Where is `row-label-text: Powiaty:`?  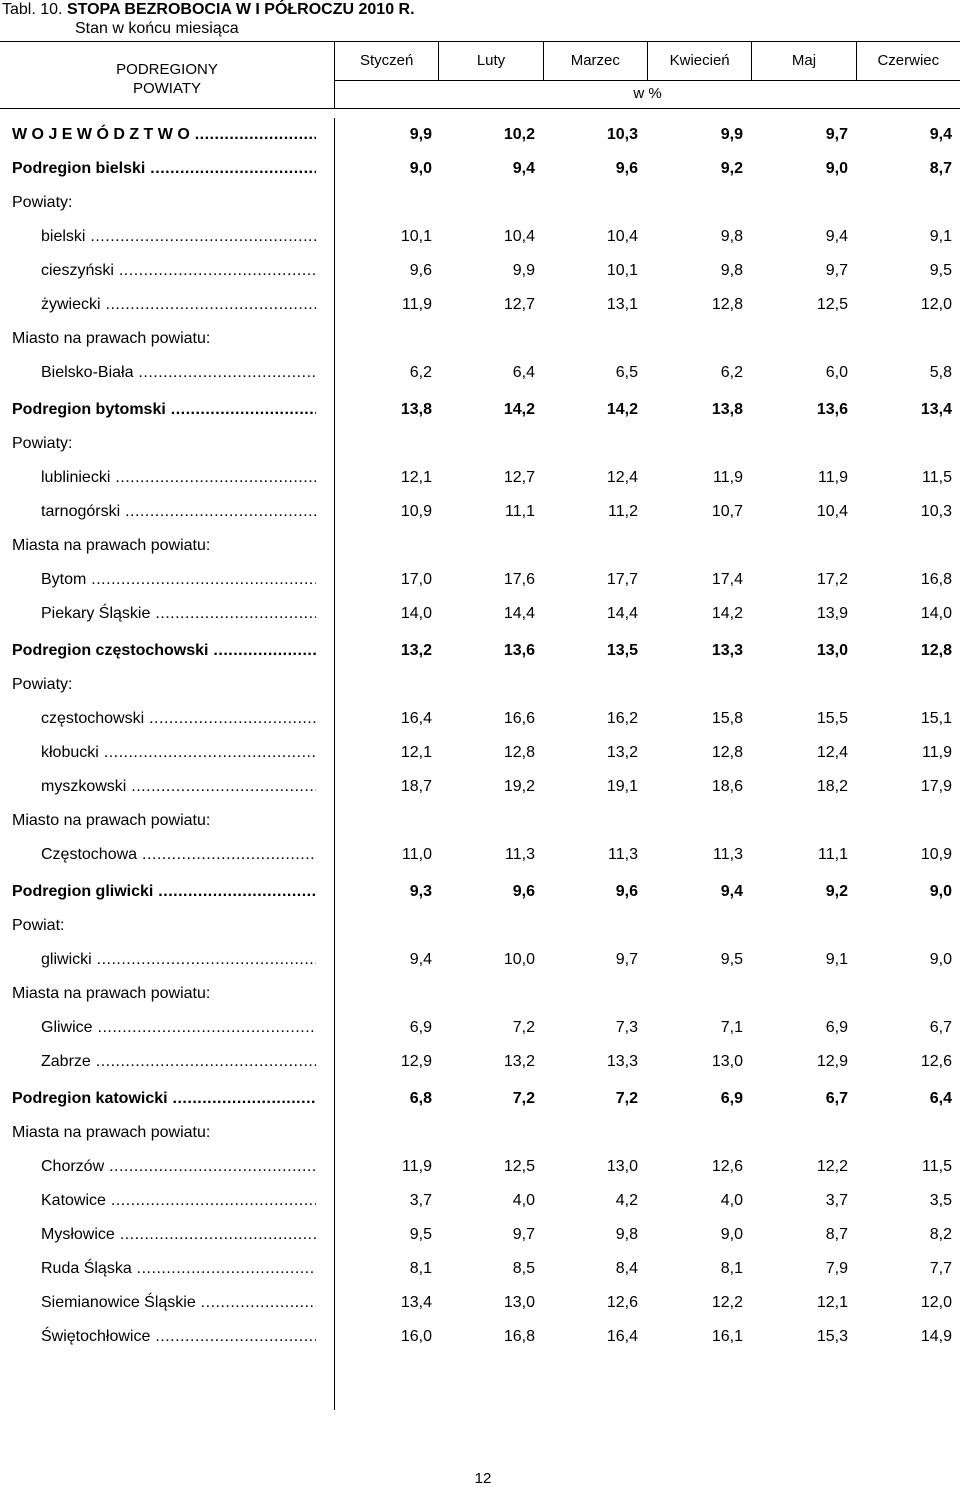
row-label-text: Powiaty: is located at coordinates (42, 684).